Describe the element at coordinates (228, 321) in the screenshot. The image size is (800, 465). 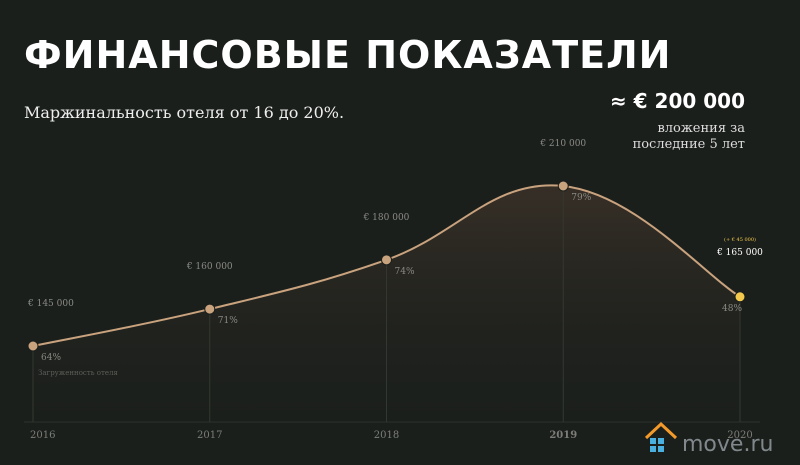
I see `occupancy-label: 71%` at that location.